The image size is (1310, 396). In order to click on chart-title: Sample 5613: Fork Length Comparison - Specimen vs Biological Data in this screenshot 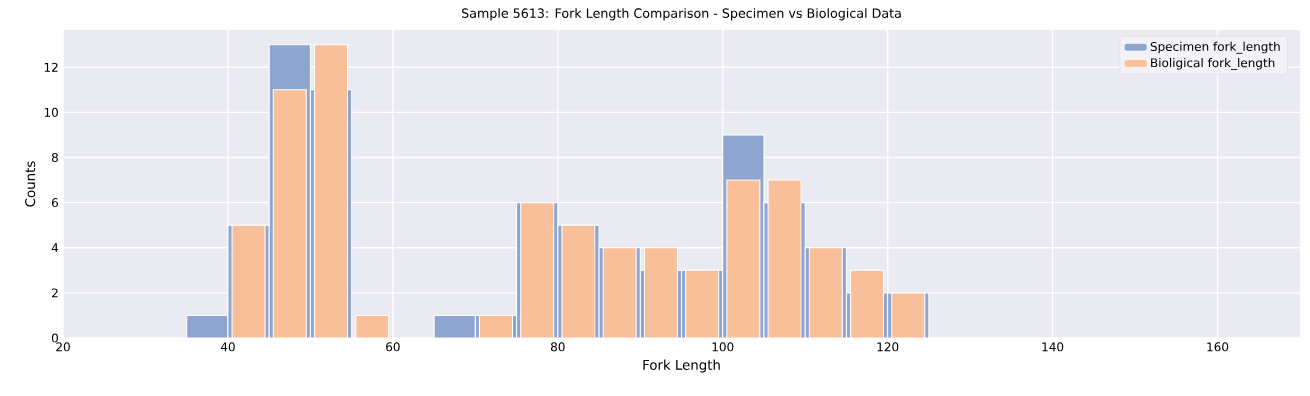, I will do `click(681, 14)`.